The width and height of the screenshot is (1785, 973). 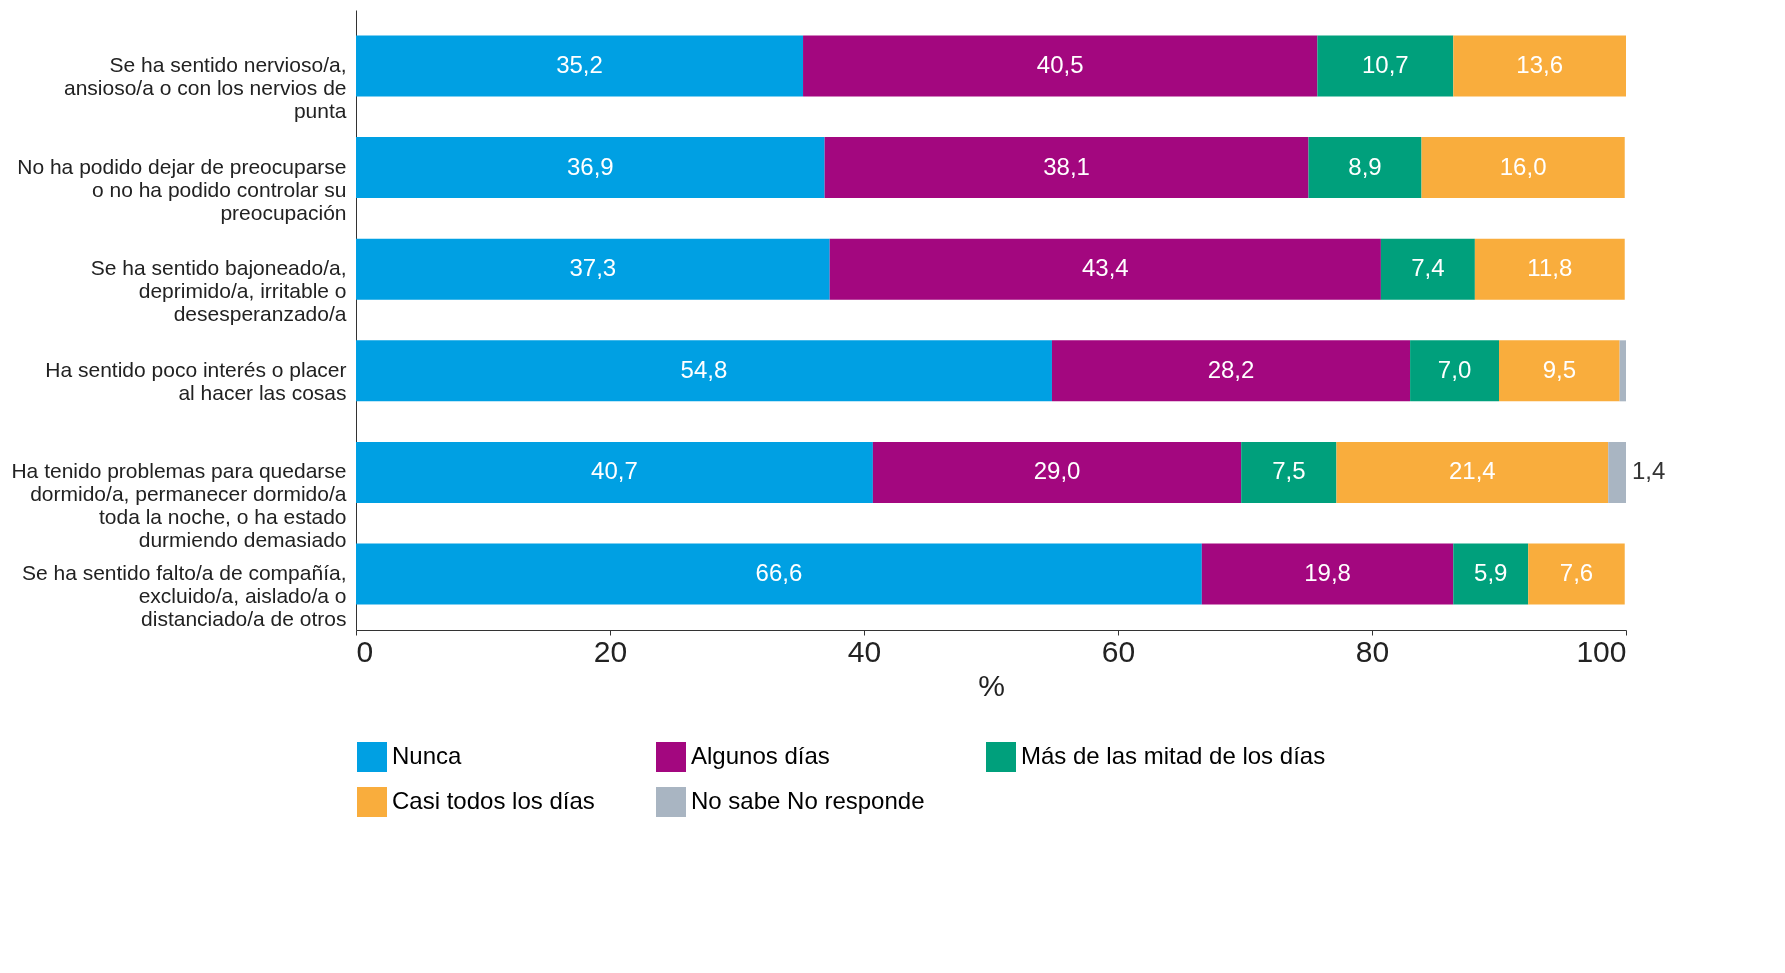 I want to click on data-label: 10,7, so click(x=1385, y=64).